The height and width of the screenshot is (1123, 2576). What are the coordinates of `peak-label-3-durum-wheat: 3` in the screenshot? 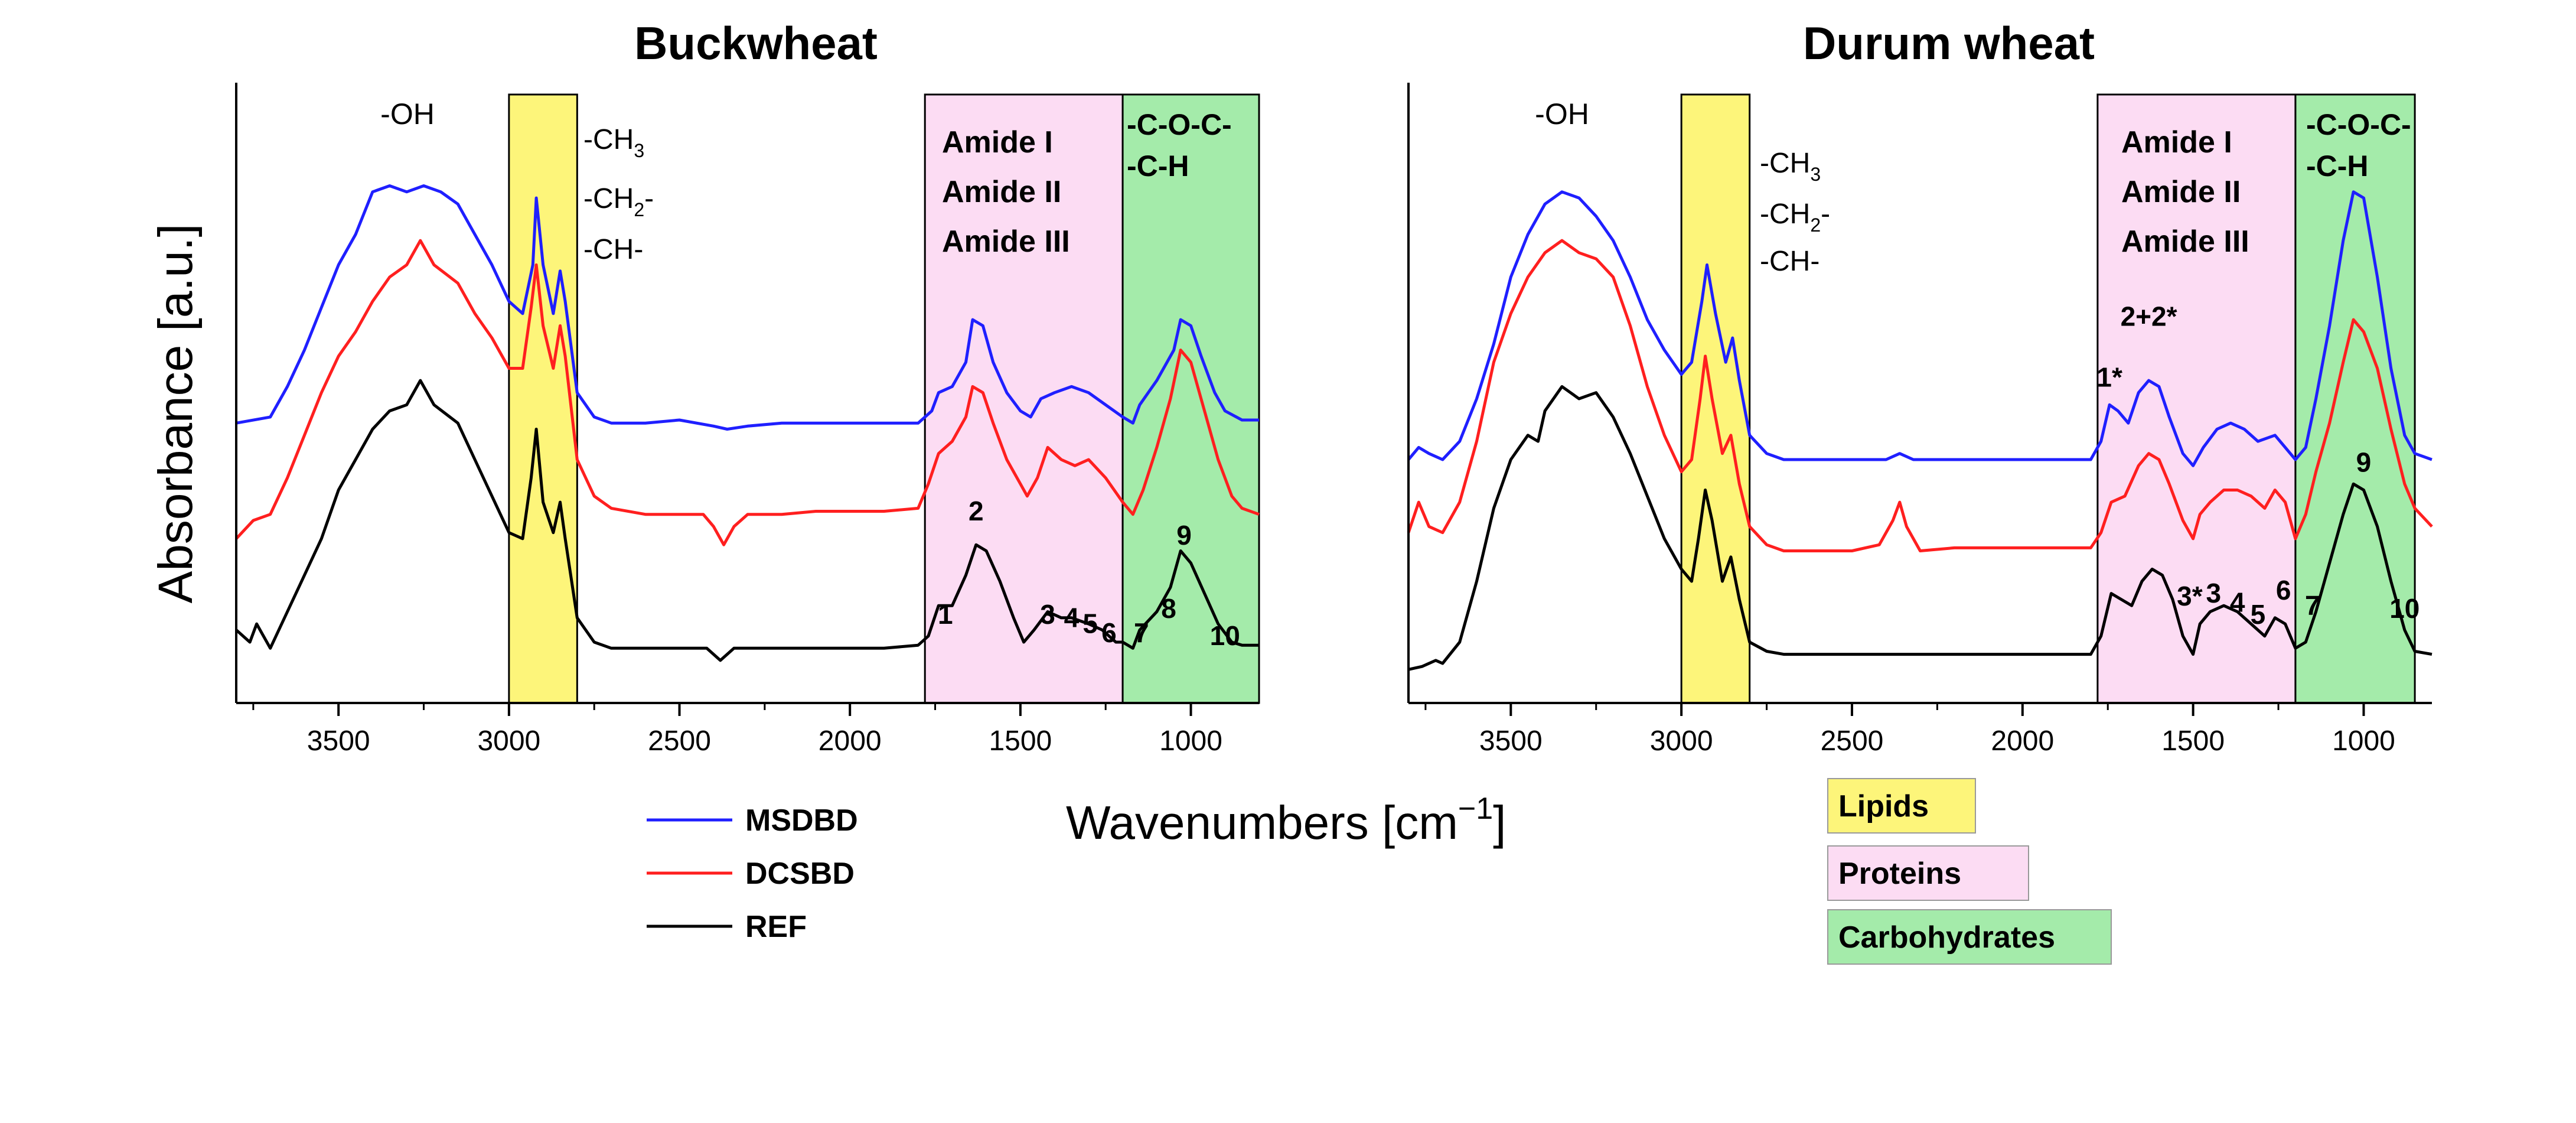 It's located at (2214, 593).